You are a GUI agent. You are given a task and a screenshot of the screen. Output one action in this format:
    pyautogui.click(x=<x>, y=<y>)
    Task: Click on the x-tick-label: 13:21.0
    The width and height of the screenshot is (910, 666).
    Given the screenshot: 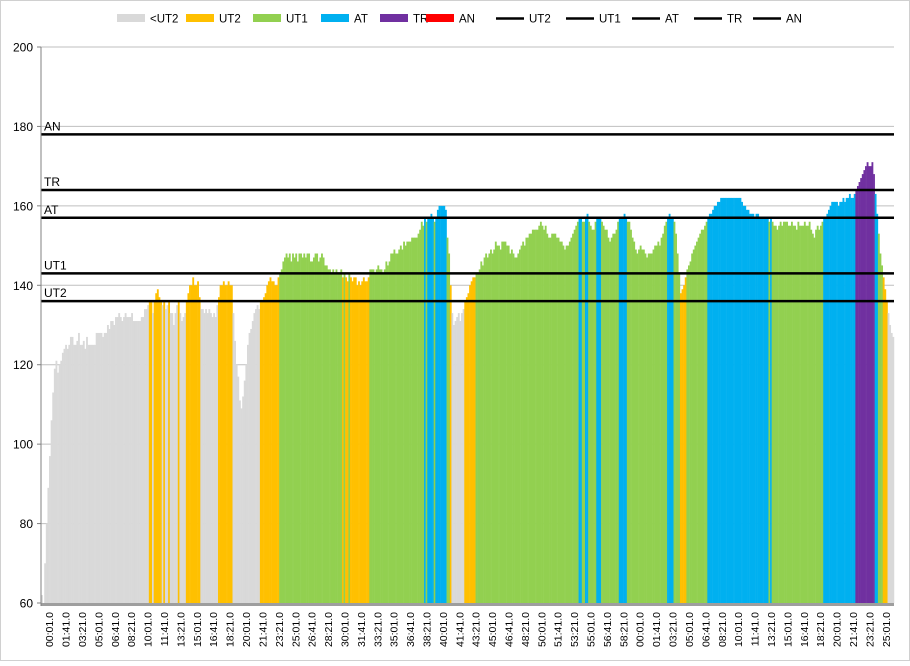 What is the action you would take?
    pyautogui.click(x=772, y=629)
    